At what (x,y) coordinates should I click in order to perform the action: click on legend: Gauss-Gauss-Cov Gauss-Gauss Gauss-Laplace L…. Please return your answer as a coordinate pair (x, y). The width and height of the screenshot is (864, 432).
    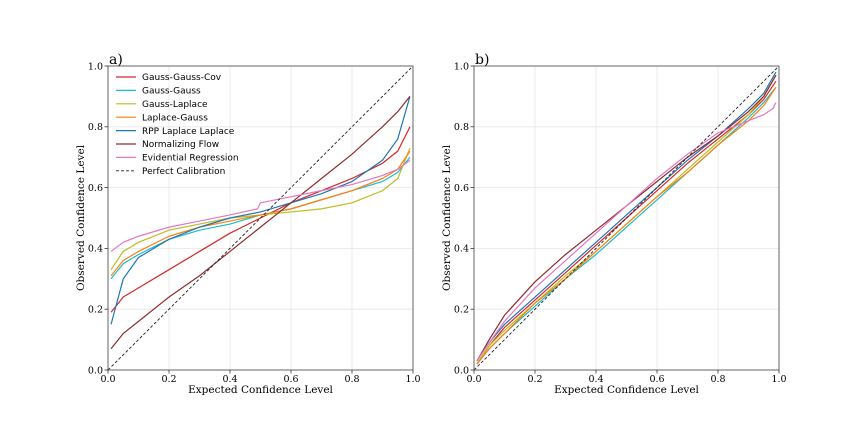
    Looking at the image, I should click on (177, 125).